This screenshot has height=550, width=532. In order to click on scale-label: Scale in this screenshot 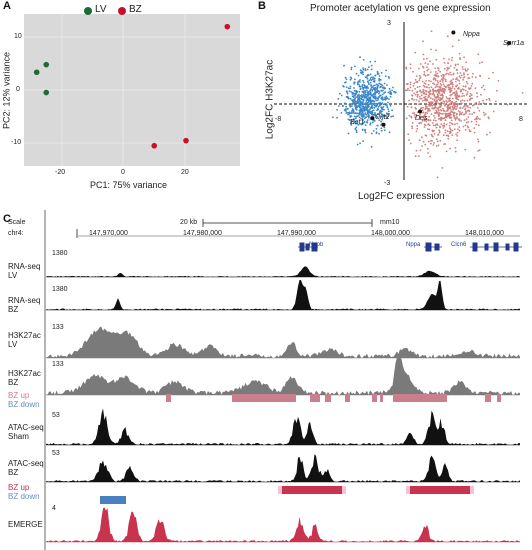, I will do `click(17, 222)`.